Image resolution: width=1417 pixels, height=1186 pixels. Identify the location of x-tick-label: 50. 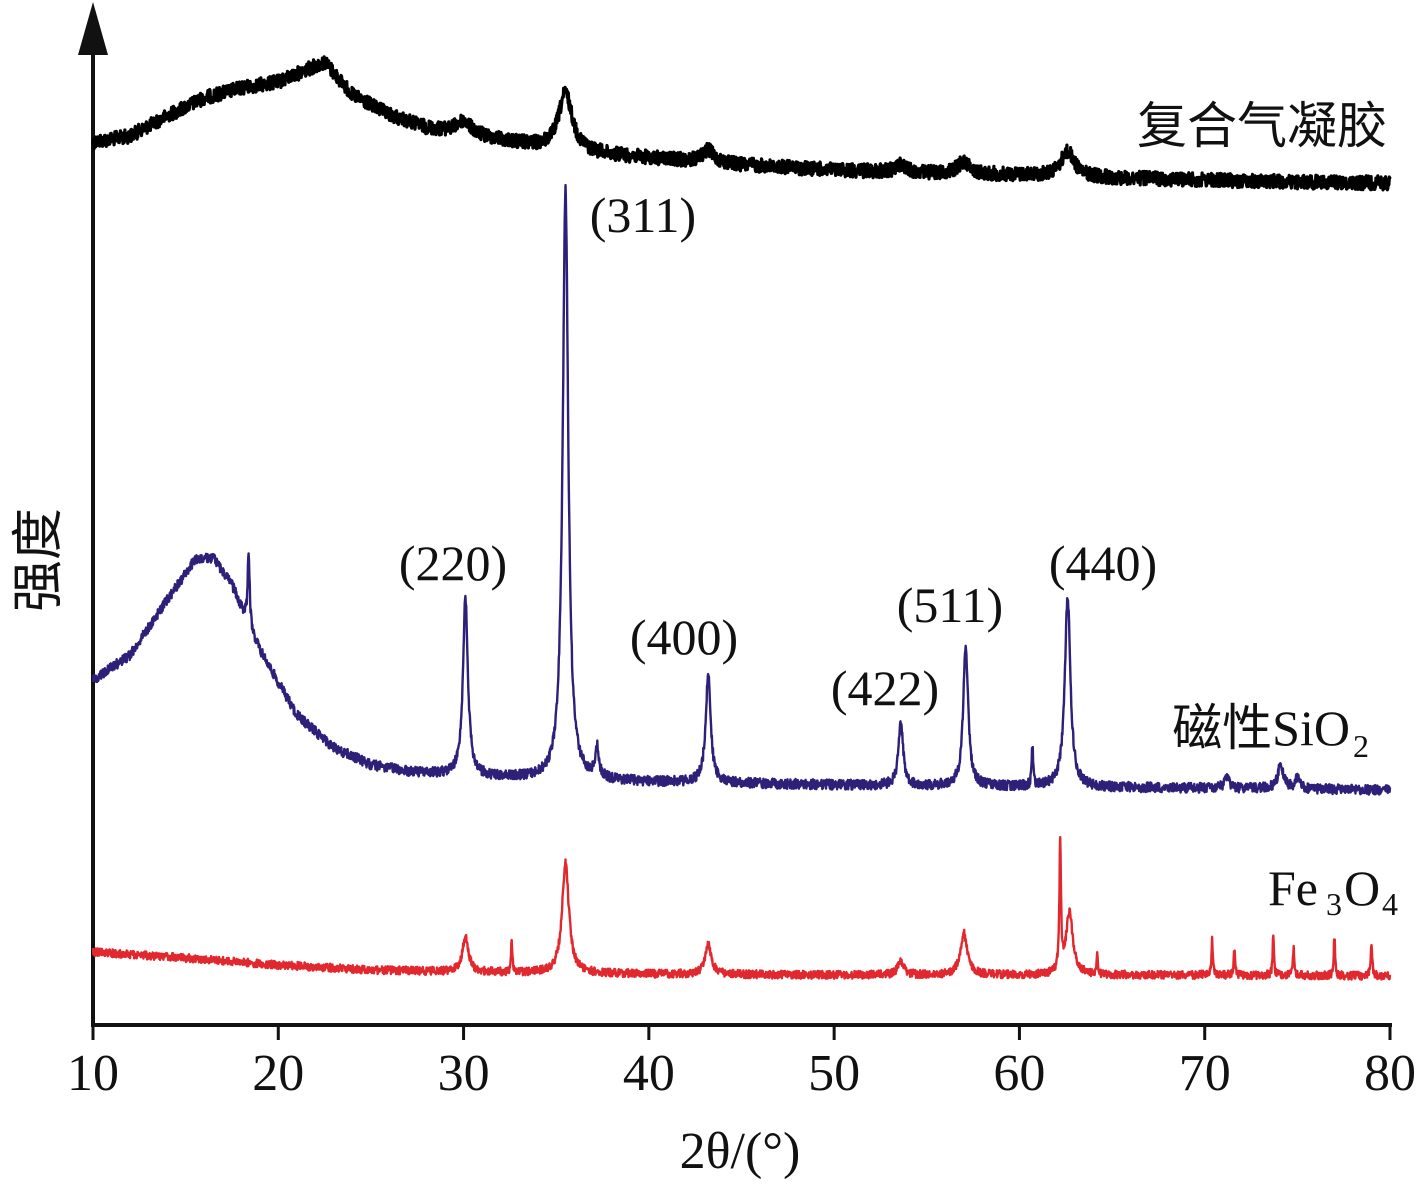
(834, 1073).